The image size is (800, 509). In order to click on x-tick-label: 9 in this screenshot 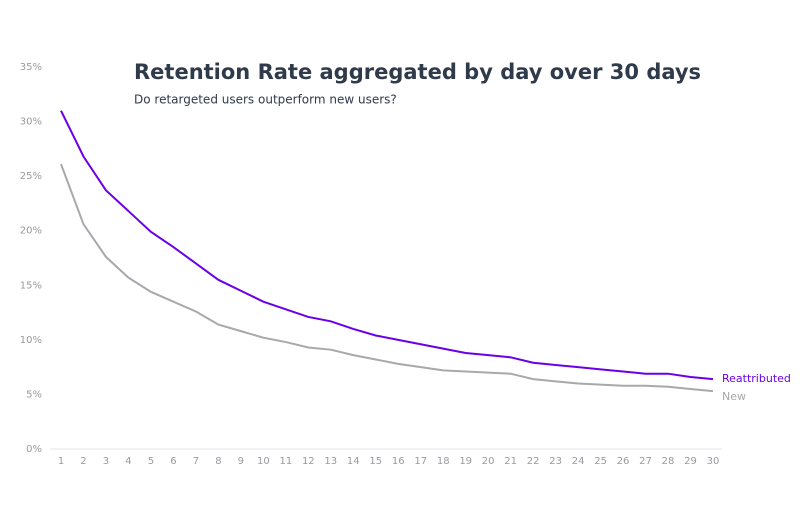, I will do `click(241, 461)`.